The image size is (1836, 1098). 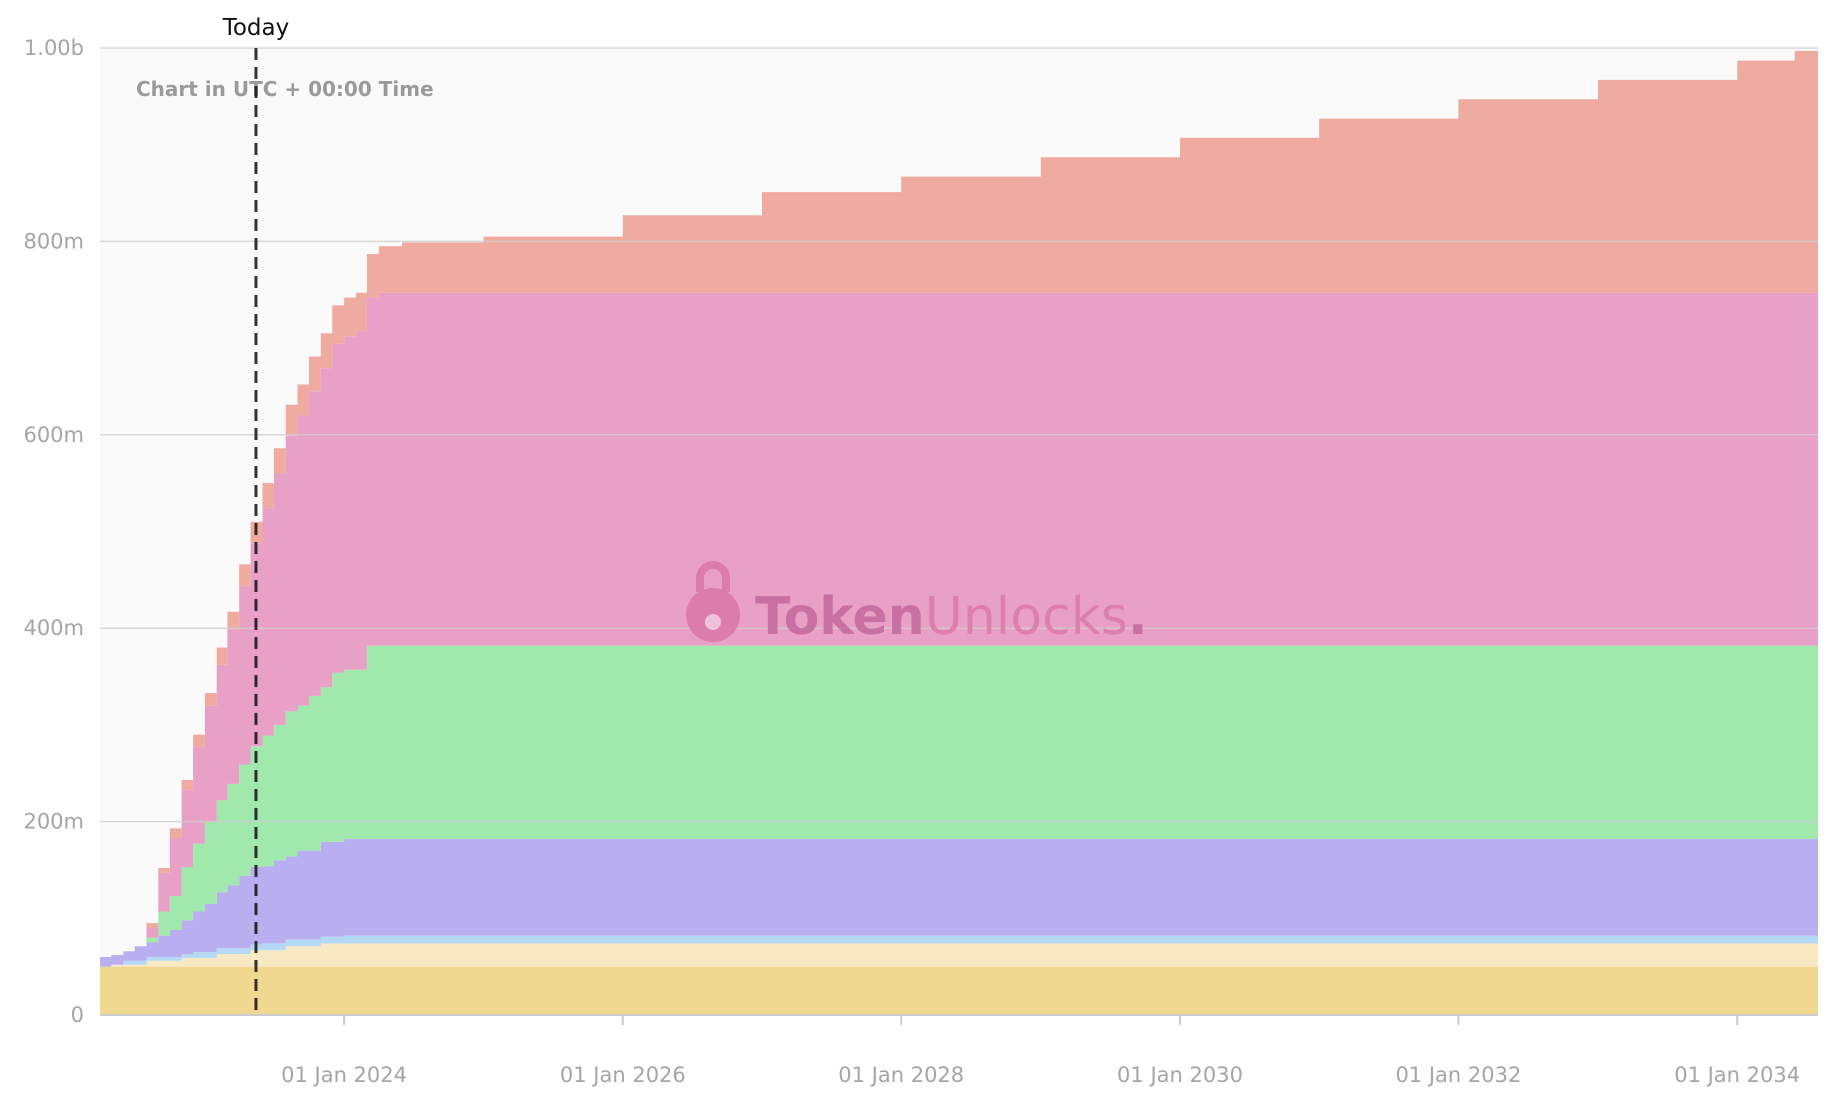 What do you see at coordinates (53, 822) in the screenshot?
I see `y-tick-label: 200m` at bounding box center [53, 822].